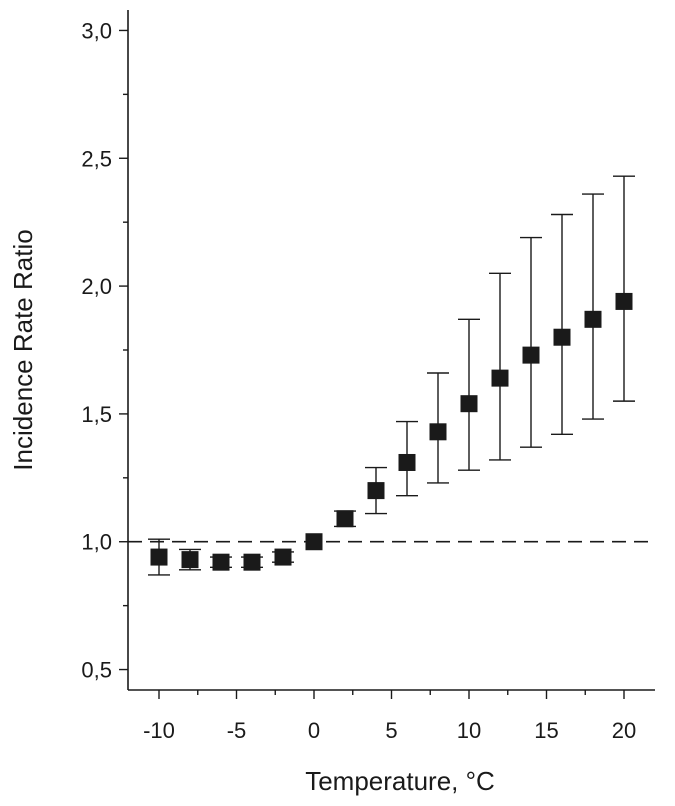  What do you see at coordinates (96, 286) in the screenshot?
I see `y-tick-label: 2,0` at bounding box center [96, 286].